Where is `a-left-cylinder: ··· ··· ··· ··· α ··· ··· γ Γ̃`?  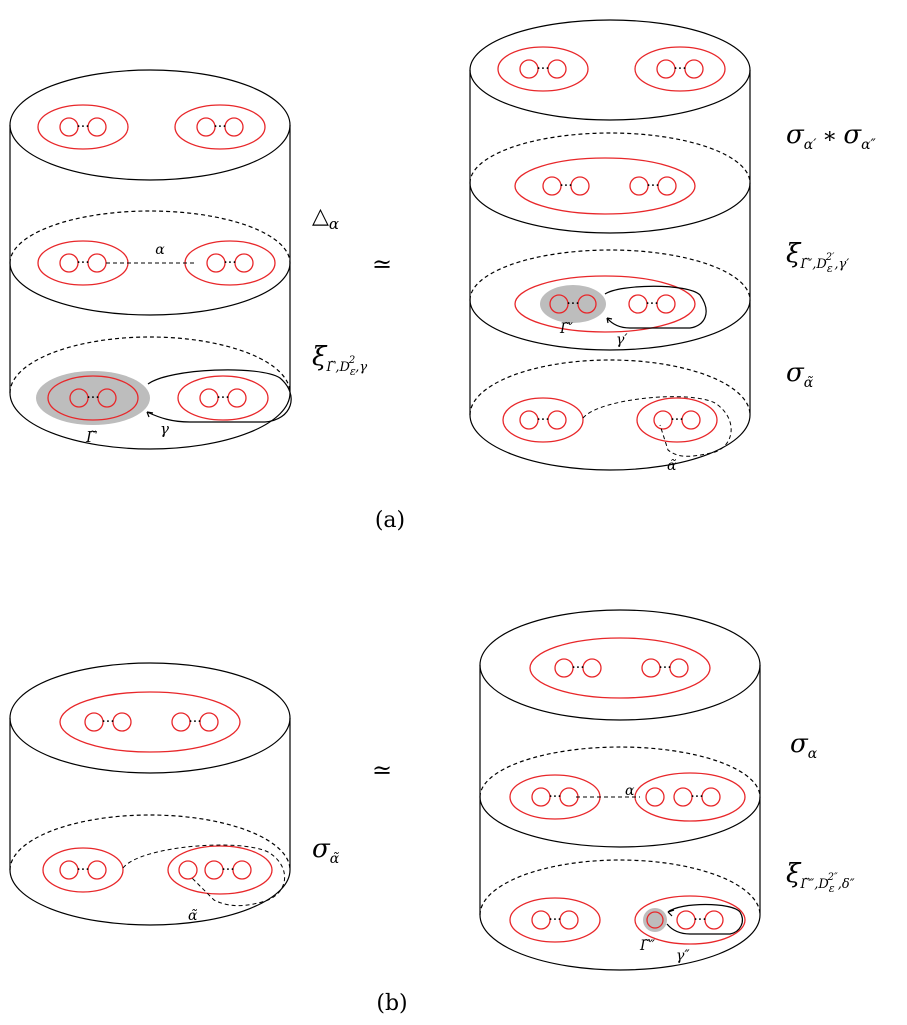 a-left-cylinder: ··· ··· ··· ··· α ··· ··· γ Γ̃ is located at coordinates (150, 259).